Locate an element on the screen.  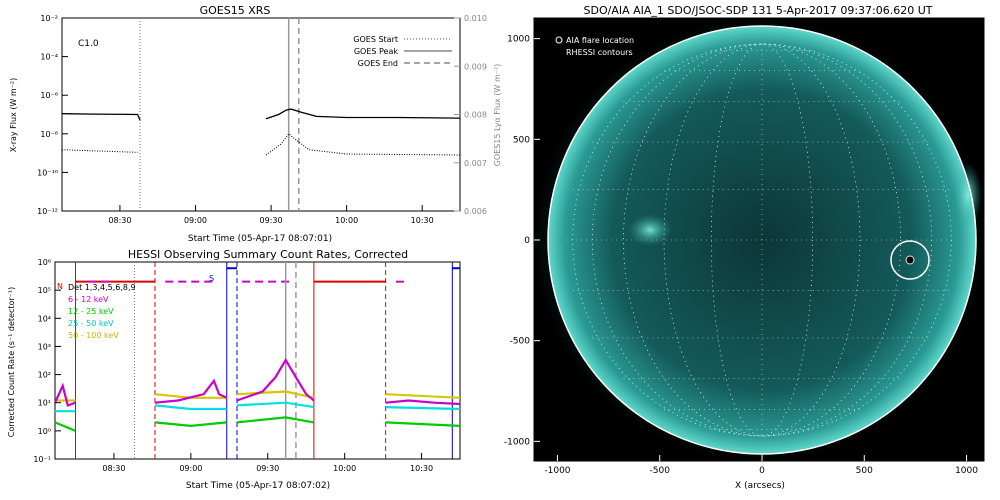
aia-x-tick-label: 500 is located at coordinates (864, 471).